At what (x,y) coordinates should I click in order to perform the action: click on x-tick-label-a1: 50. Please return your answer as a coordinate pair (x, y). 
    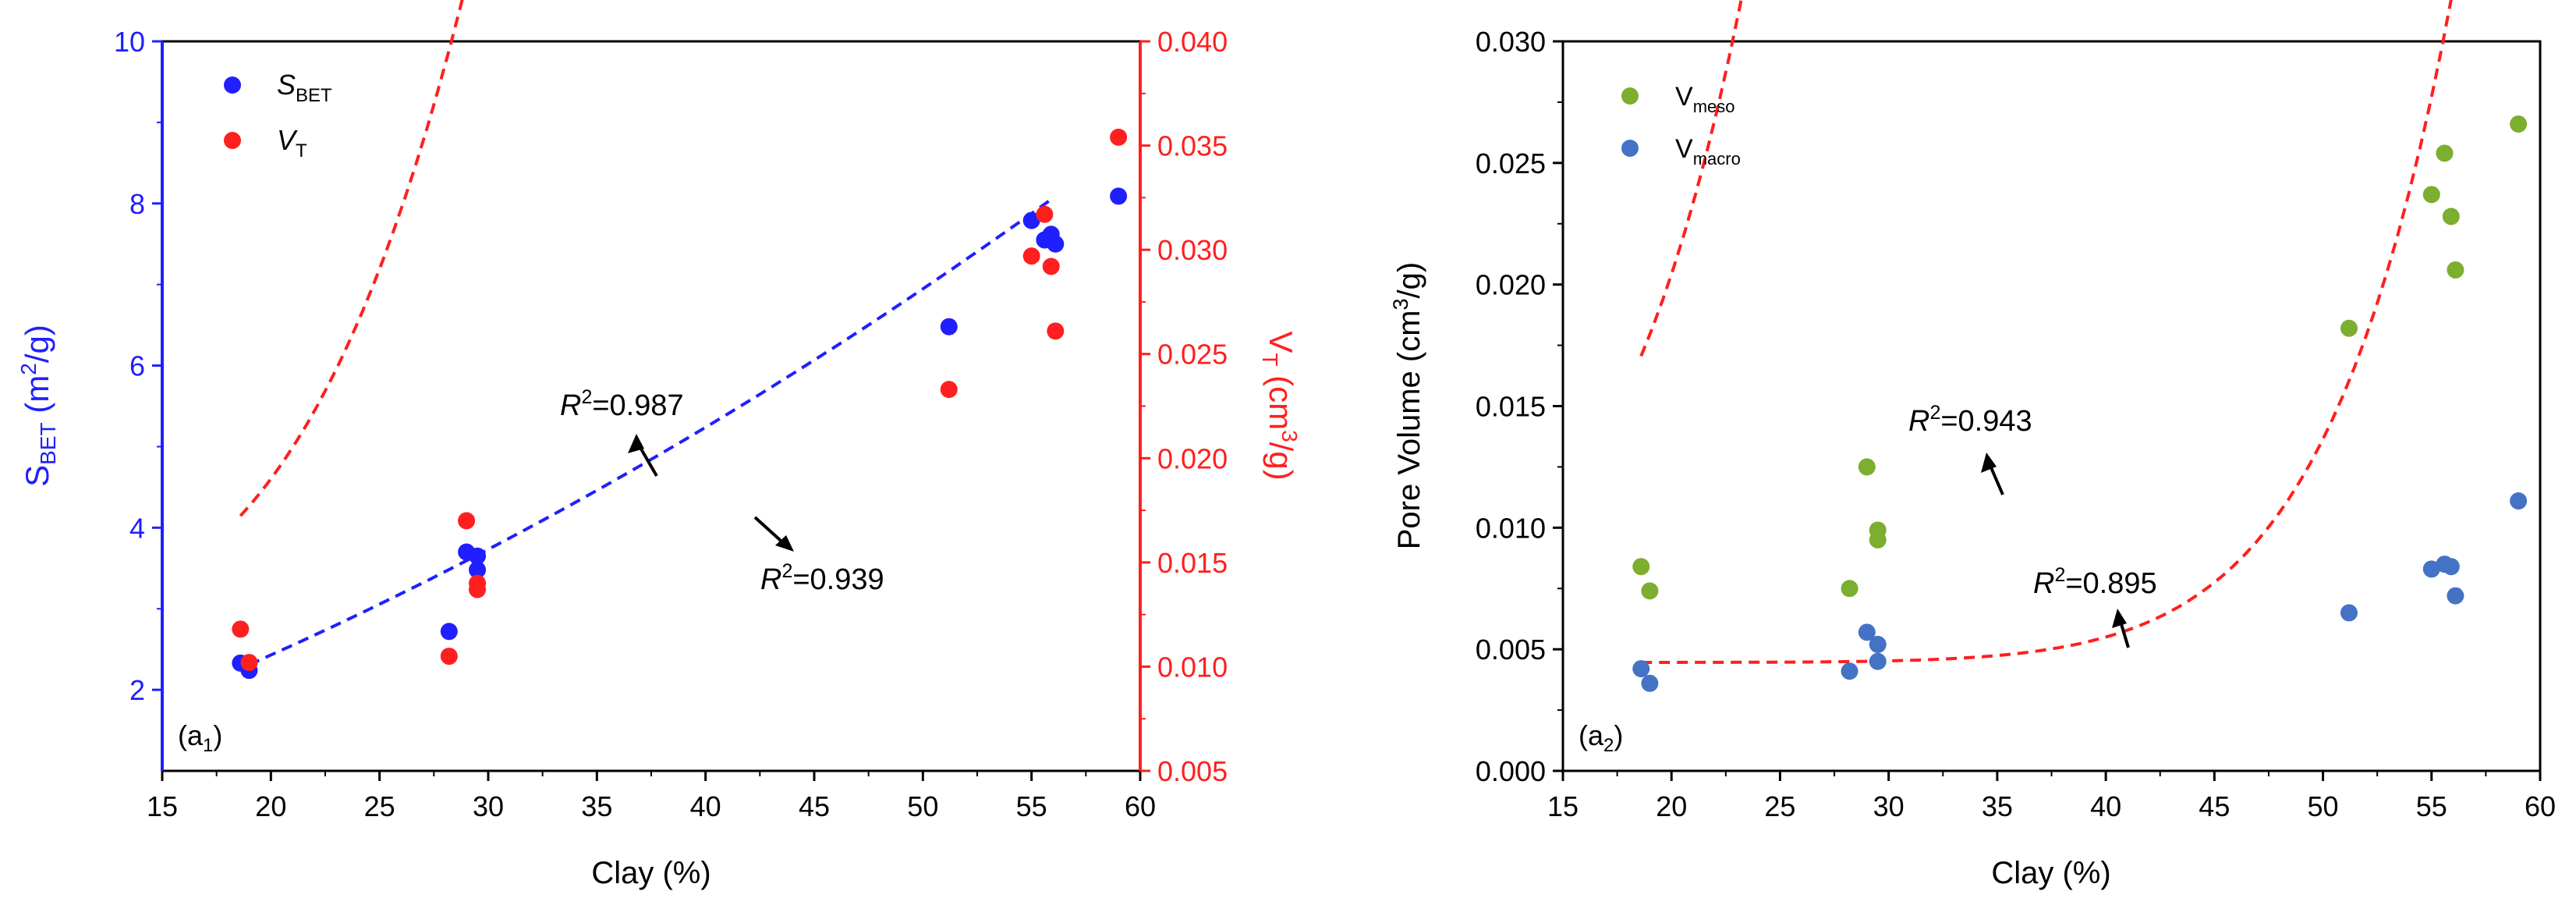
    Looking at the image, I should click on (923, 806).